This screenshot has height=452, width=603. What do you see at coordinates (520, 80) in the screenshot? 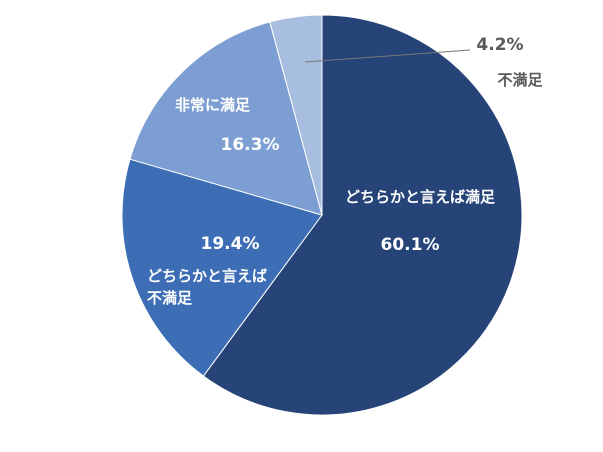
I see `slice-label: 不満足` at bounding box center [520, 80].